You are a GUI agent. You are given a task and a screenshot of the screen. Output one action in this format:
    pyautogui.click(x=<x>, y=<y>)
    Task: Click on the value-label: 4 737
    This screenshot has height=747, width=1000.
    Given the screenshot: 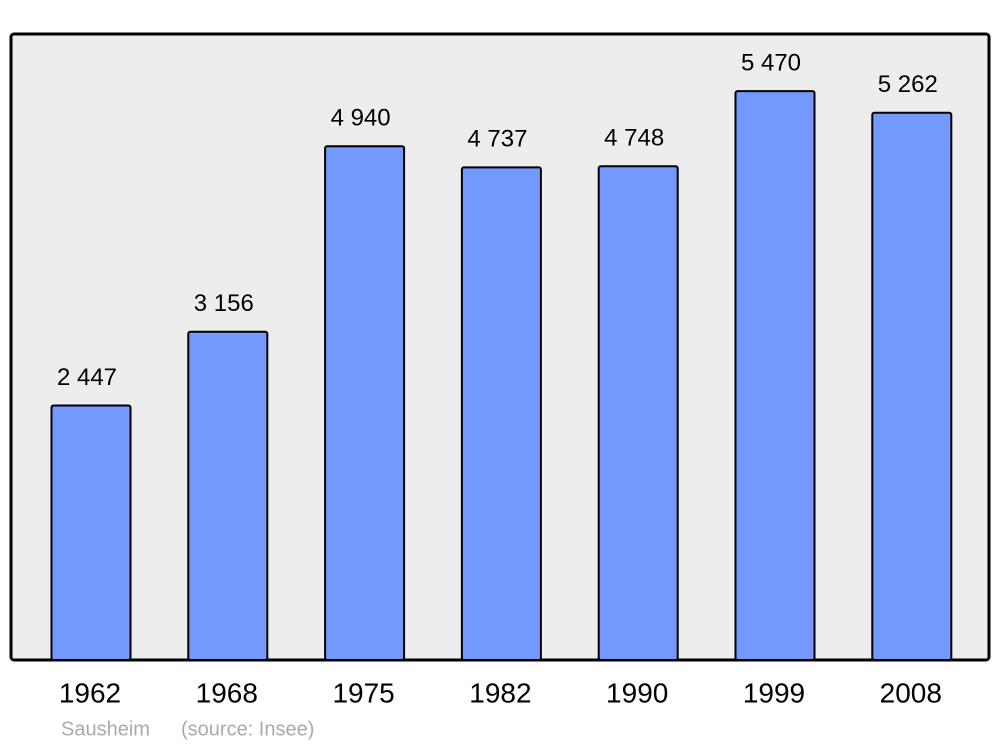 What is the action you would take?
    pyautogui.click(x=497, y=139)
    